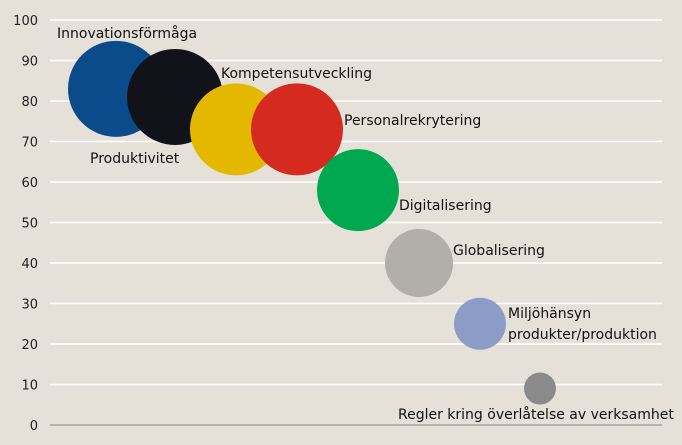 The image size is (682, 445). Describe the element at coordinates (29, 264) in the screenshot. I see `y-tick-label: 40` at that location.